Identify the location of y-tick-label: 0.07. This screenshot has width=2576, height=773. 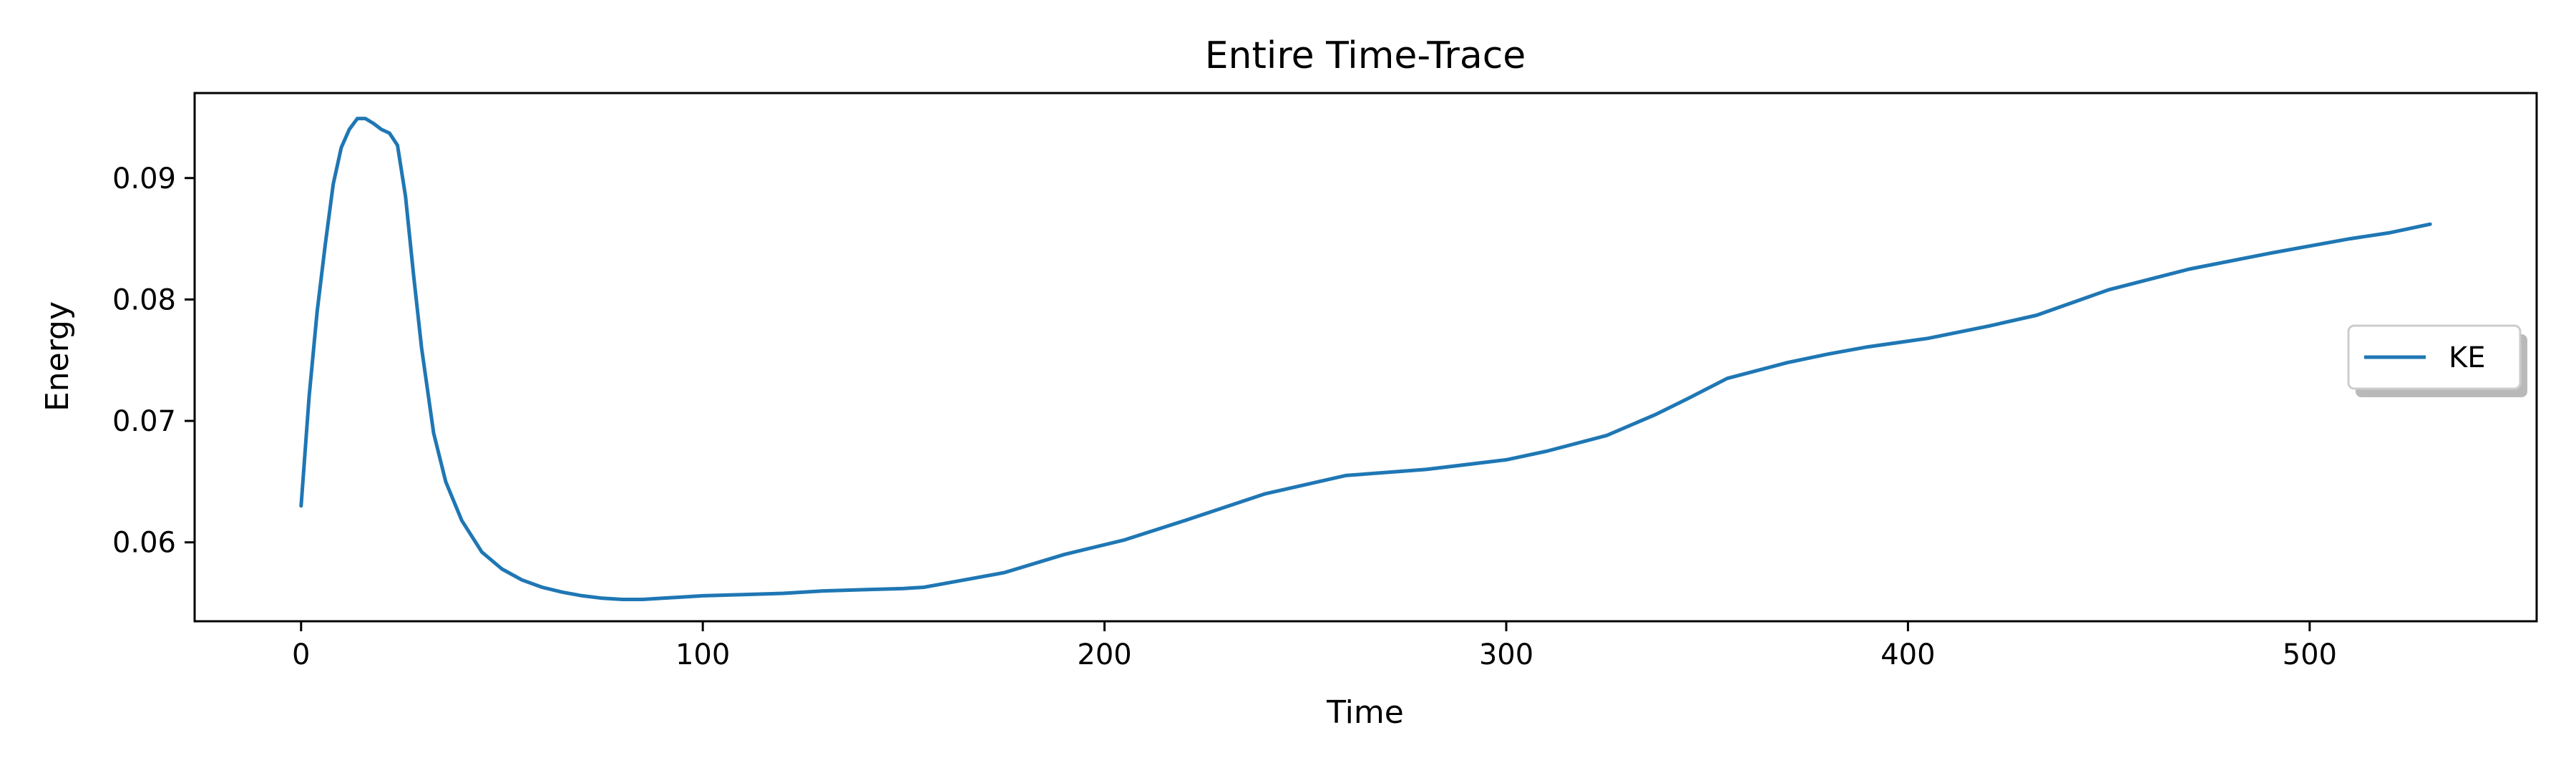
(144, 421).